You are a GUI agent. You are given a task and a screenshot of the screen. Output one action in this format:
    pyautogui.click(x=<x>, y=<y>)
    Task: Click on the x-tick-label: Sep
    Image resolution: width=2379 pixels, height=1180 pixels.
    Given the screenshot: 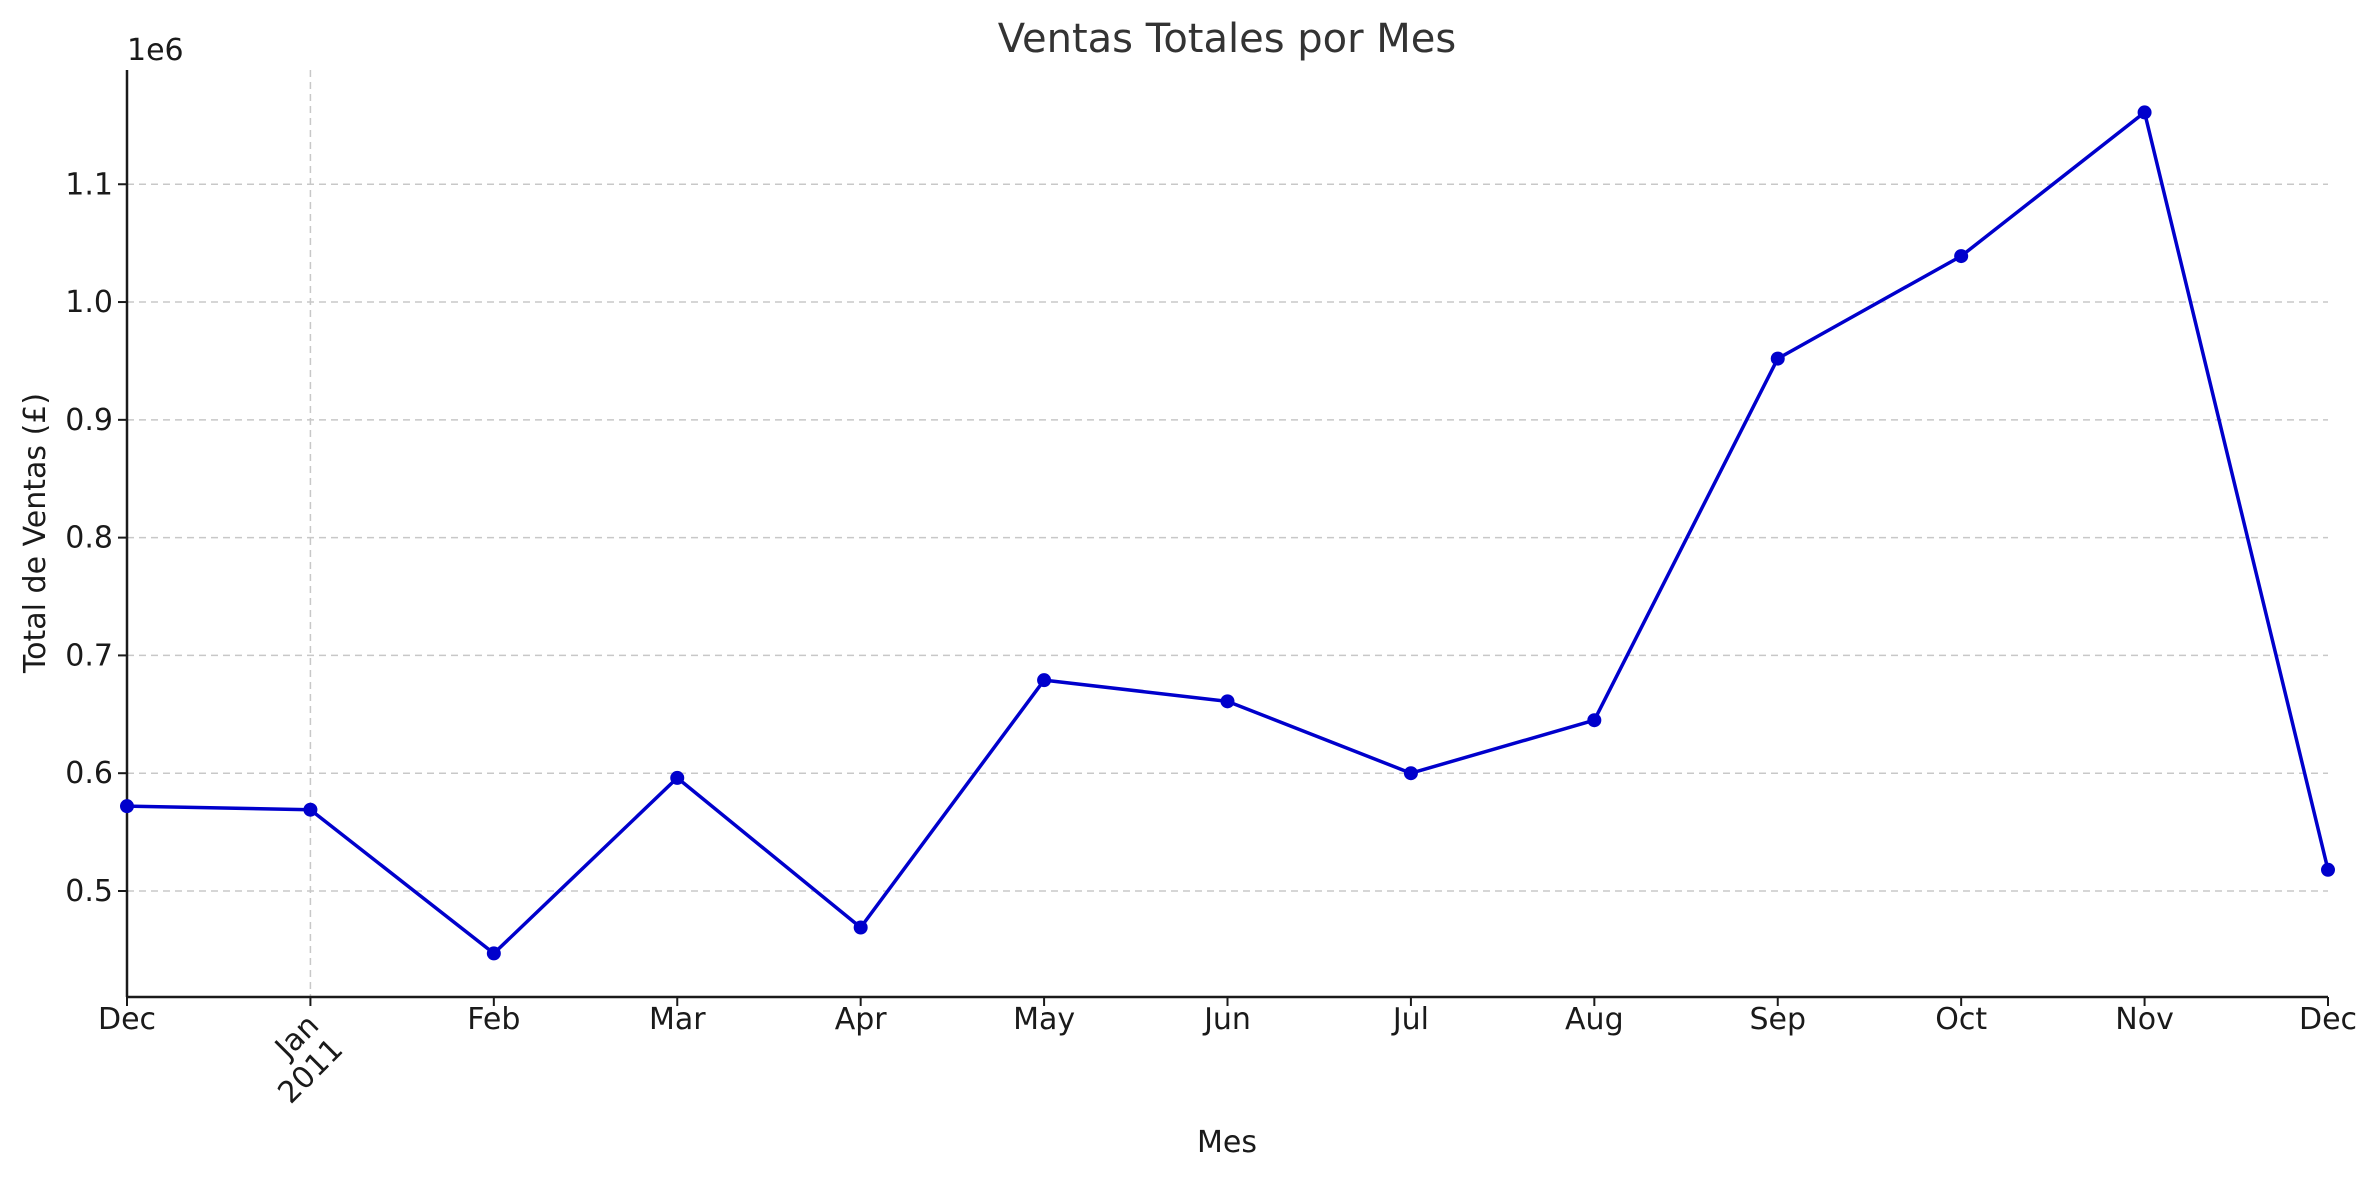 What is the action you would take?
    pyautogui.click(x=1777, y=1019)
    